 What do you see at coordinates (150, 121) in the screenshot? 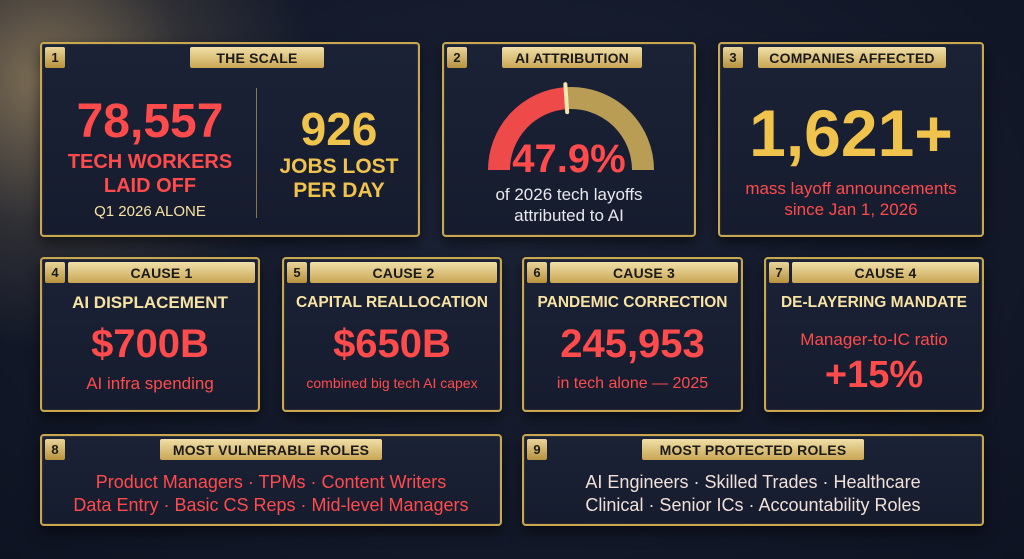
I see `layoffs-count: 78,557` at bounding box center [150, 121].